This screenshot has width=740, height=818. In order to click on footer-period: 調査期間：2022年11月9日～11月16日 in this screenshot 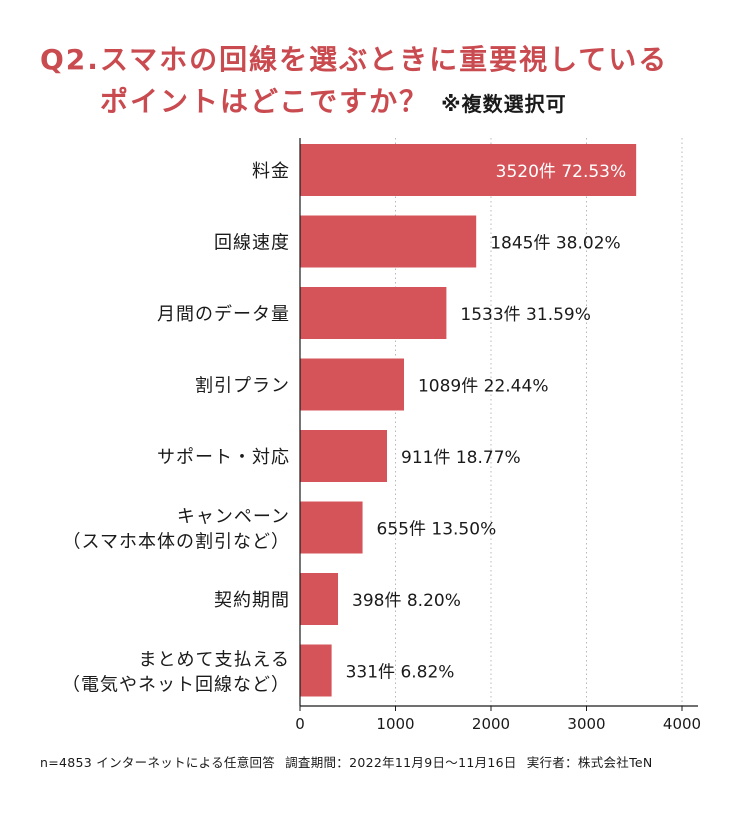, I will do `click(401, 762)`.